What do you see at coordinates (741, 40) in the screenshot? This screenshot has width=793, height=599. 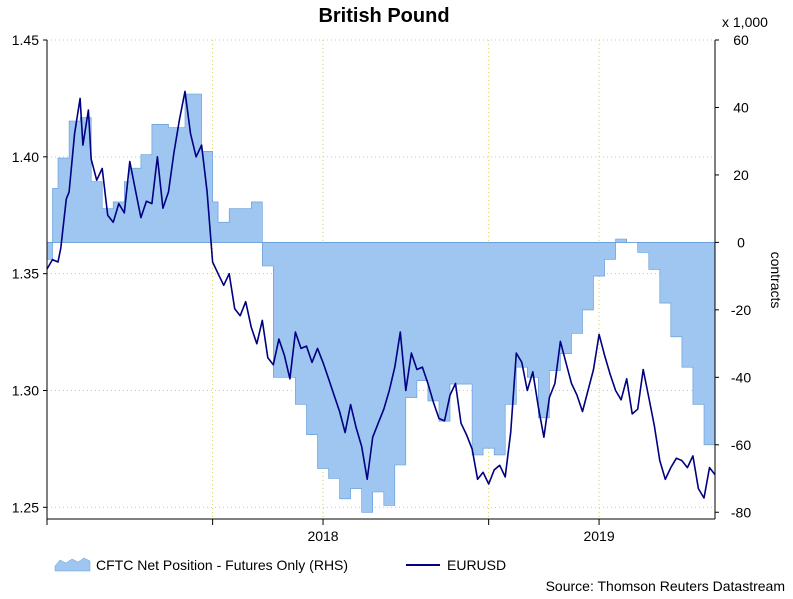 I see `right-tick-label-0: 60` at bounding box center [741, 40].